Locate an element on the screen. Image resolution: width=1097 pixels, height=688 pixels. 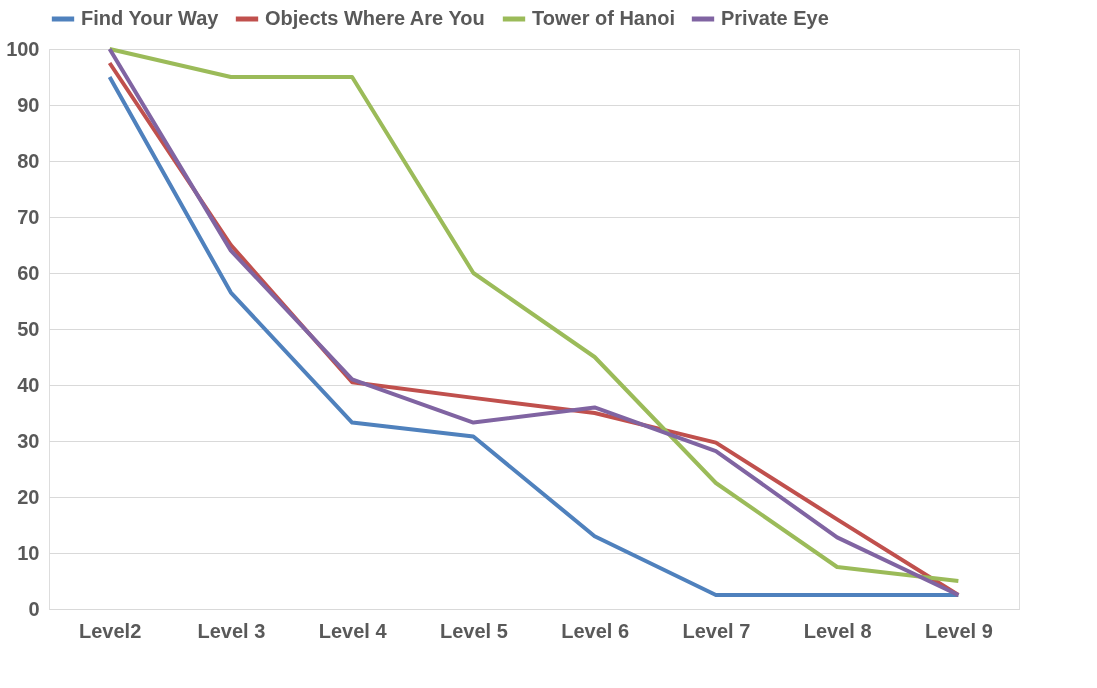
legend-label: Objects Where Are You is located at coordinates (375, 18).